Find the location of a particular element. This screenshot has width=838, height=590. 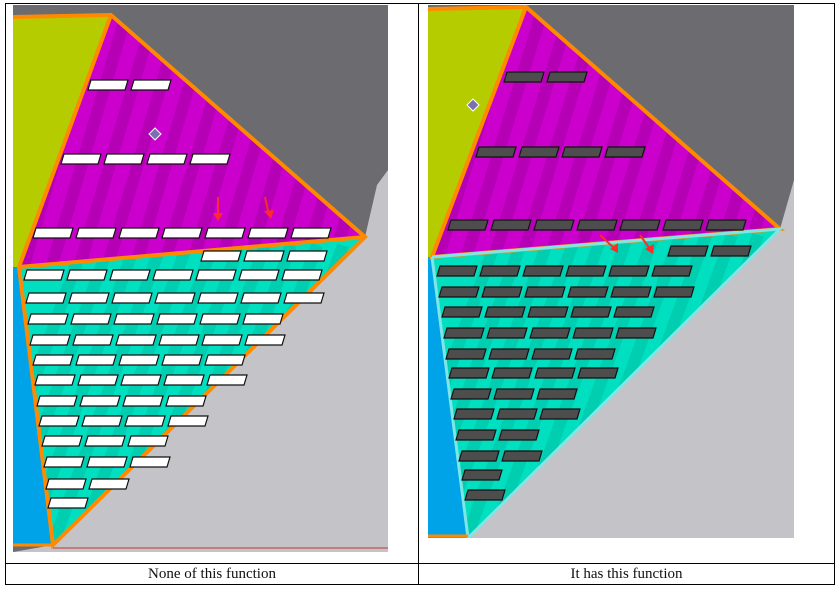

table-row-divider is located at coordinates (420, 563).